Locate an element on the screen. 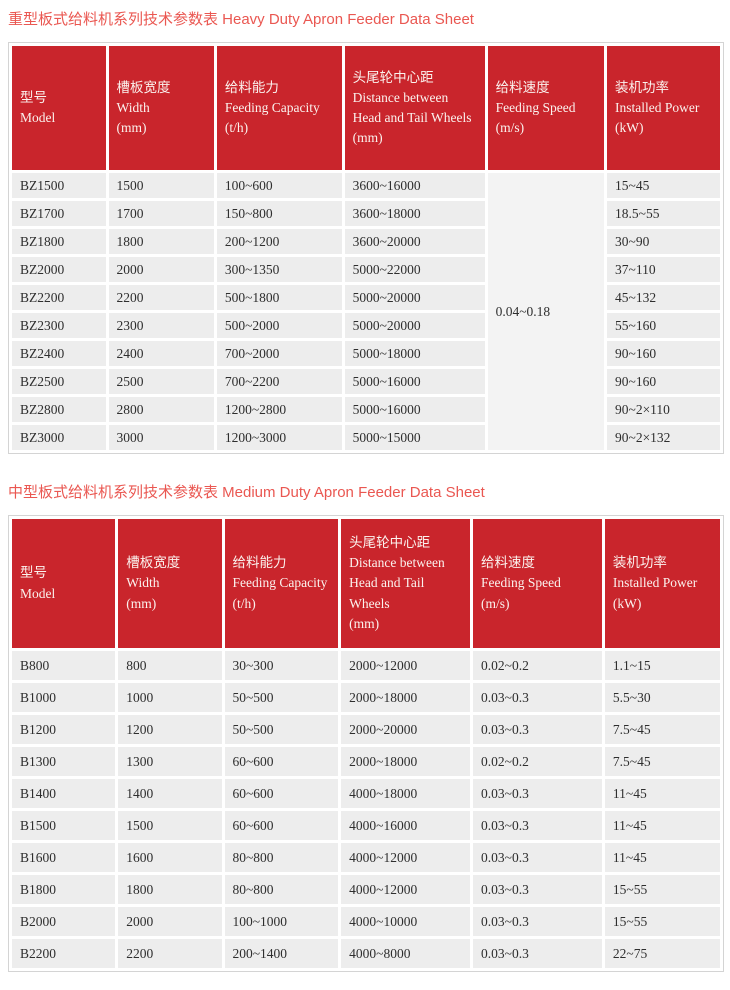 The height and width of the screenshot is (990, 730). cell-distance: 4000~10000 is located at coordinates (406, 921).